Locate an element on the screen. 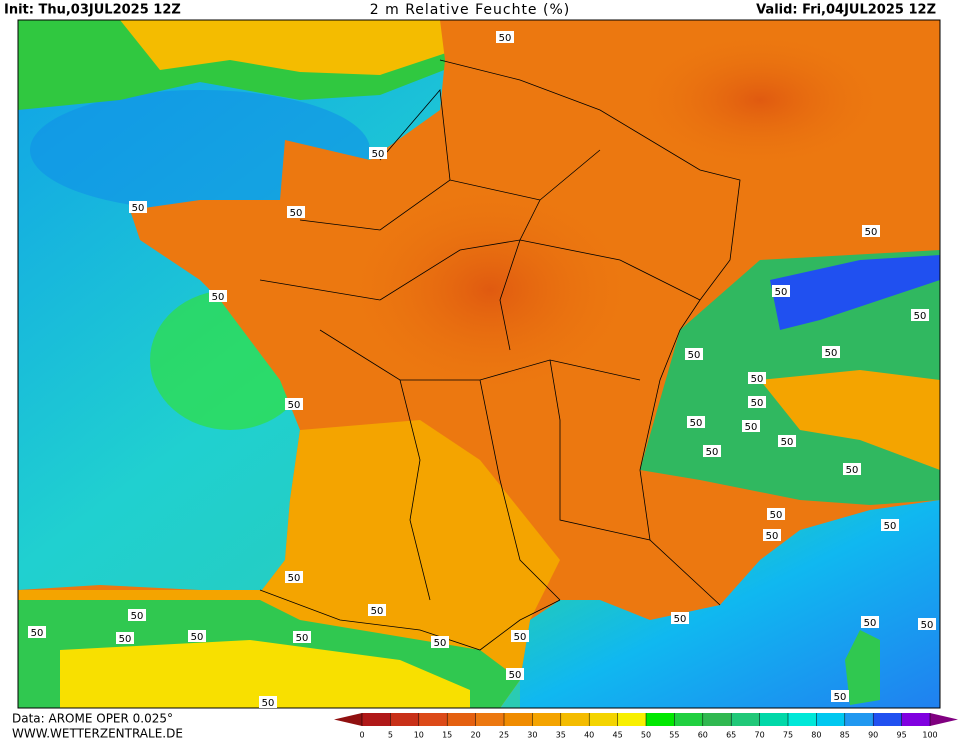 The width and height of the screenshot is (959, 745). po-valley is located at coordinates (850, 420).